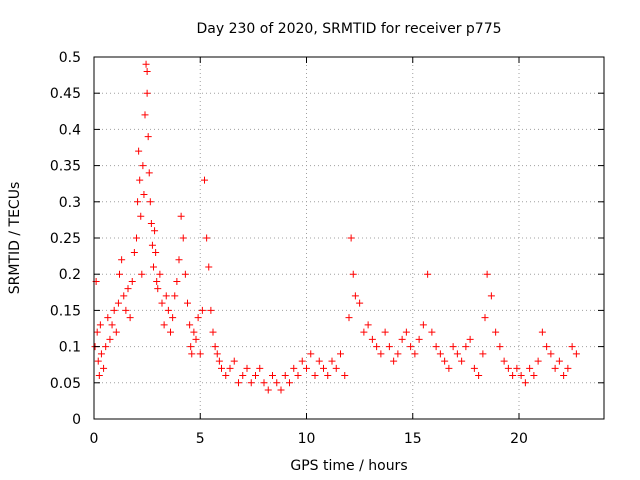 The width and height of the screenshot is (640, 480). I want to click on y-tick-label: 0.2, so click(70, 275).